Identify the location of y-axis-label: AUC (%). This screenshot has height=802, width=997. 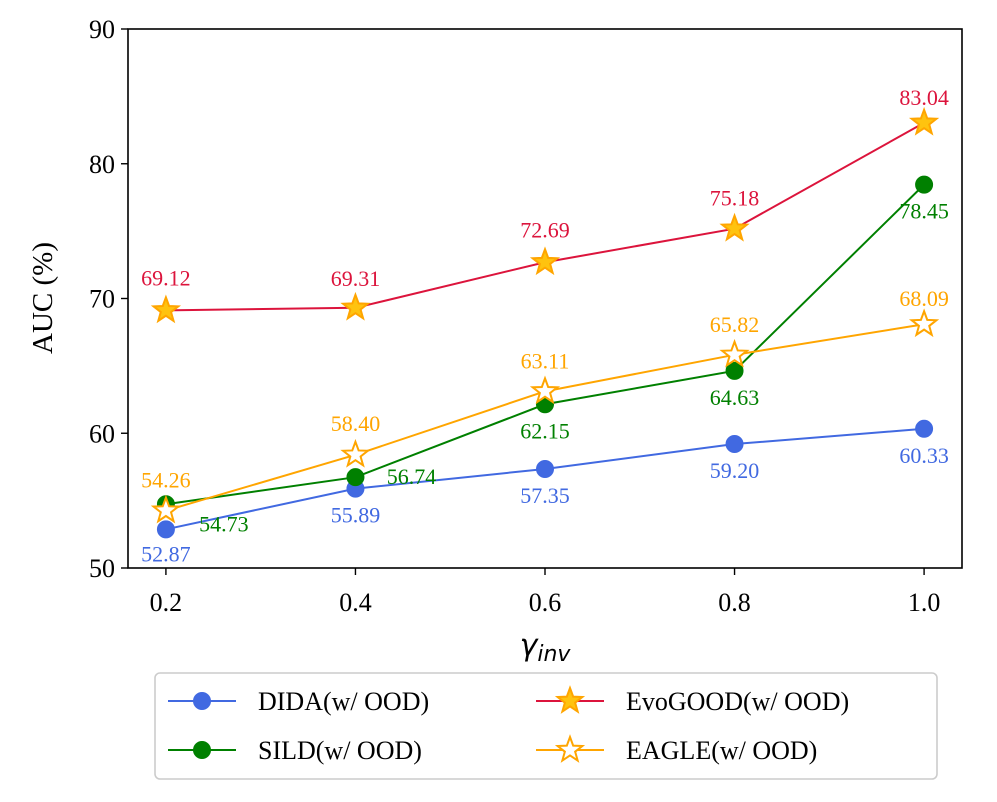
(43, 298).